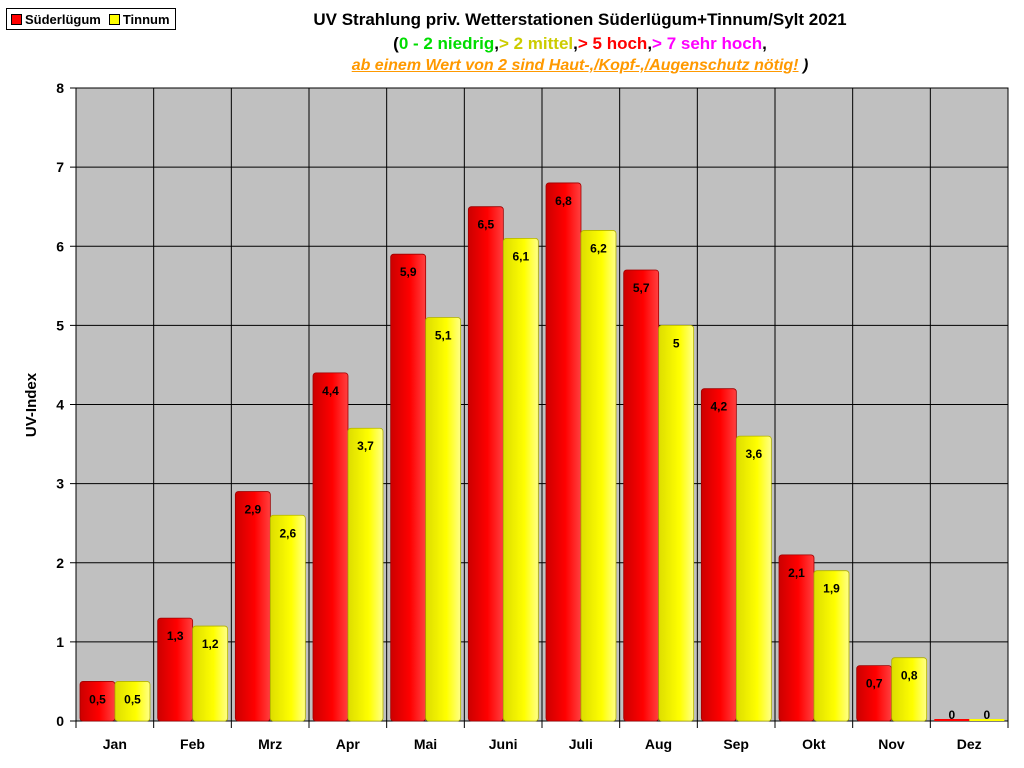 The width and height of the screenshot is (1024, 768). I want to click on x-tick-label: Okt, so click(814, 744).